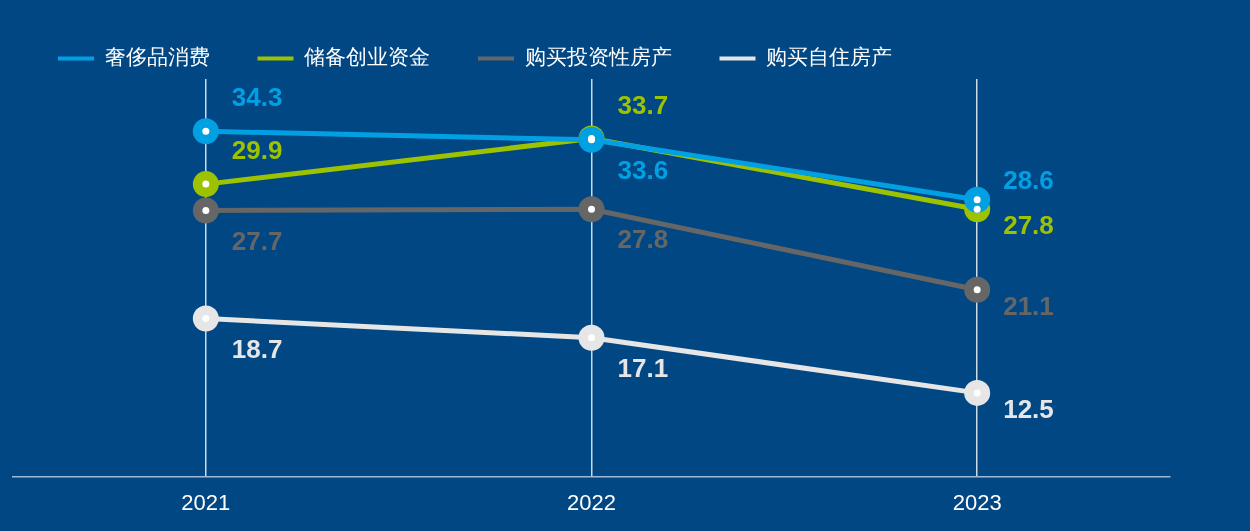 This screenshot has height=531, width=1250. I want to click on data-label: 27.7, so click(257, 240).